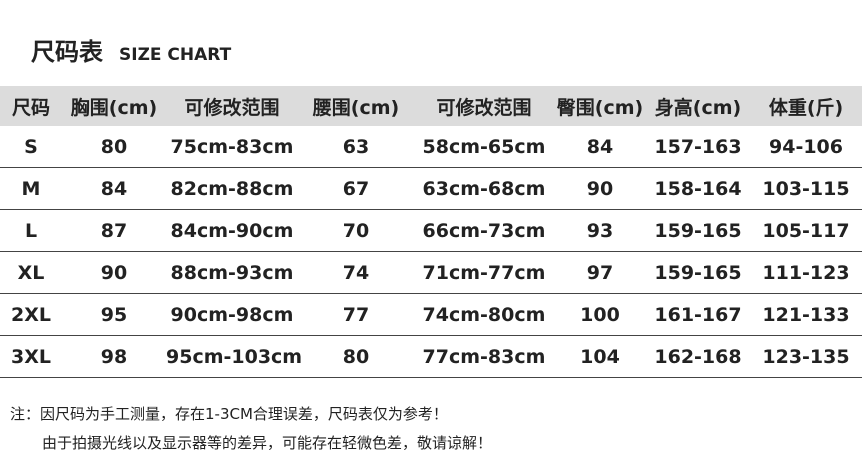  I want to click on note-color: 由于拍摄光线以及显示器等的差异，可能存在轻微色差，敬请谅解！, so click(267, 443).